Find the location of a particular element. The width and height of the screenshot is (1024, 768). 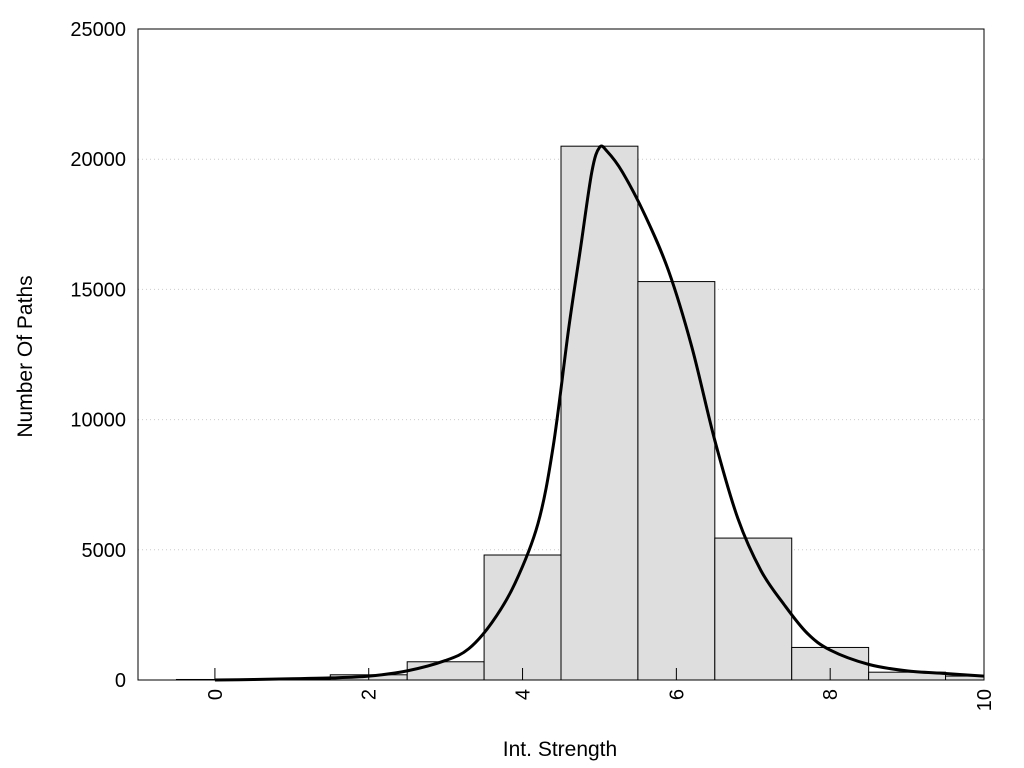

x-axis-title: Int. Strength is located at coordinates (560, 749).